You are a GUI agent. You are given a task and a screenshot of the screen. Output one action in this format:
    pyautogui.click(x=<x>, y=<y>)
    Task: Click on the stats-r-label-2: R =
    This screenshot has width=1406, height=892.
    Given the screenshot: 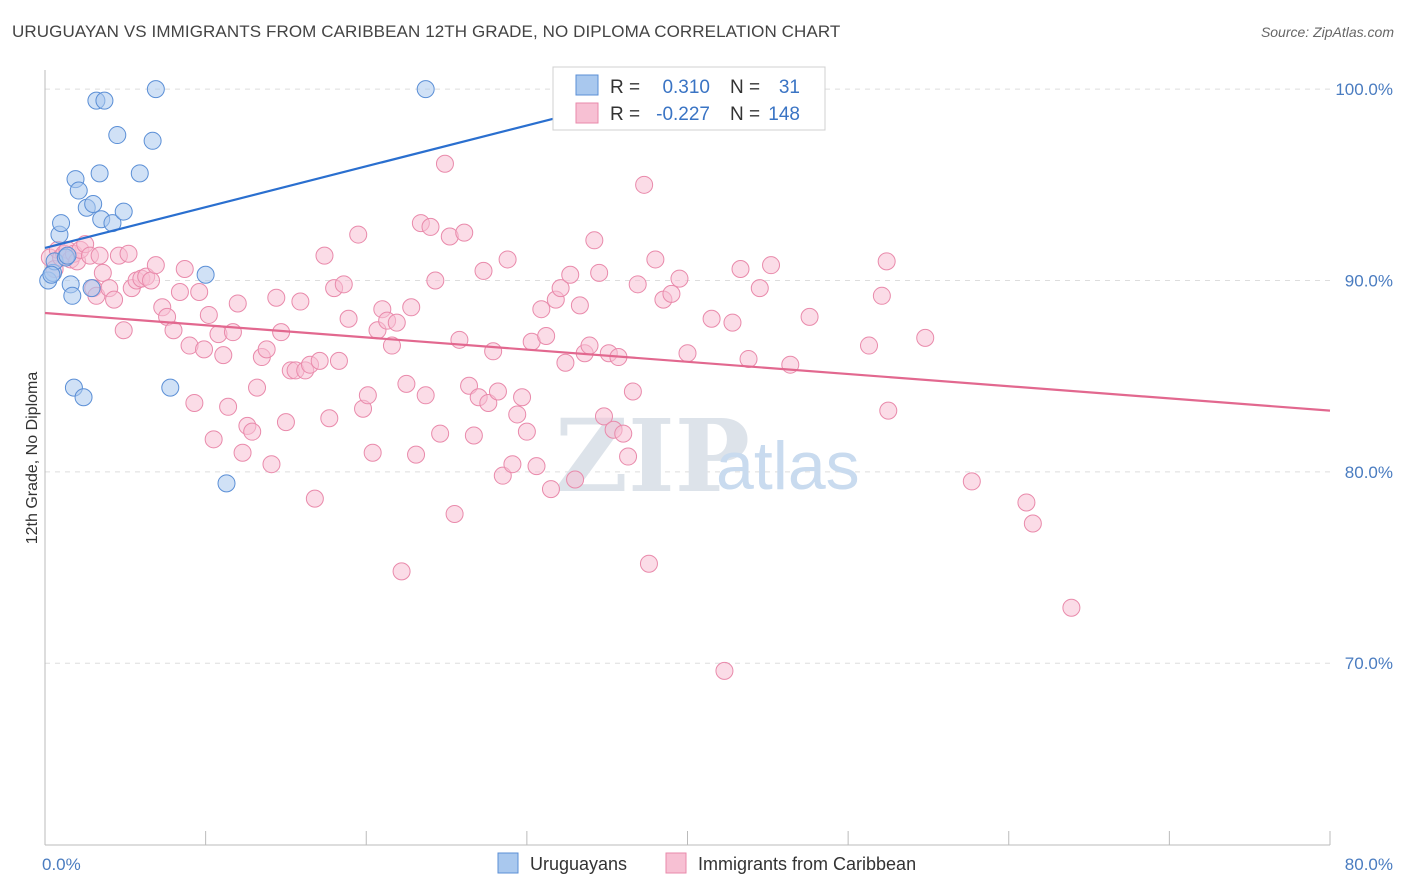 What is the action you would take?
    pyautogui.click(x=625, y=114)
    